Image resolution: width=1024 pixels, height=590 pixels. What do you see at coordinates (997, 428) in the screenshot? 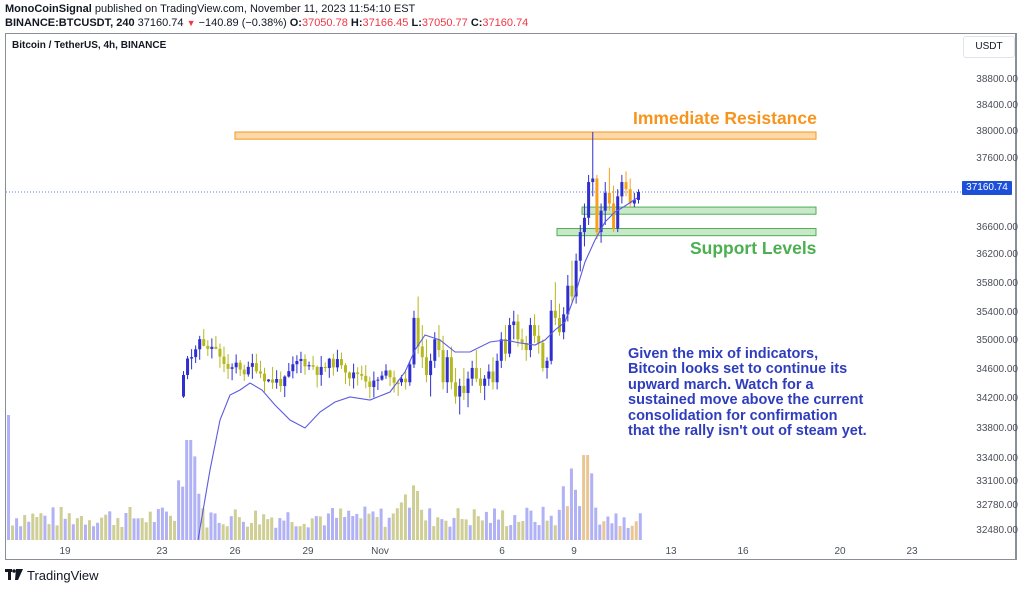
I see `price-tick-label: 33800.00` at bounding box center [997, 428].